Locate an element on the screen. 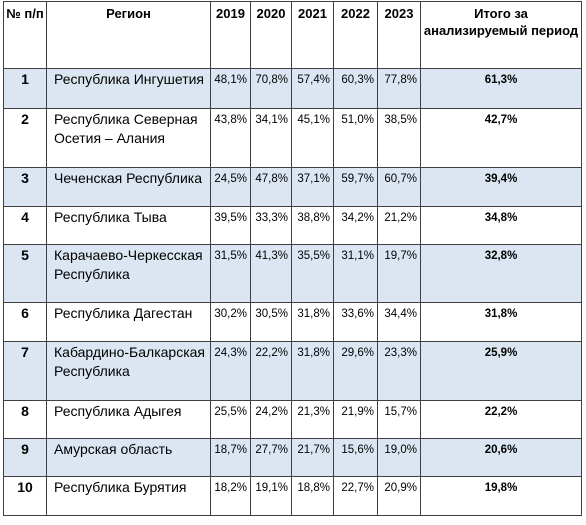  value-2022: 33,6% is located at coordinates (355, 322).